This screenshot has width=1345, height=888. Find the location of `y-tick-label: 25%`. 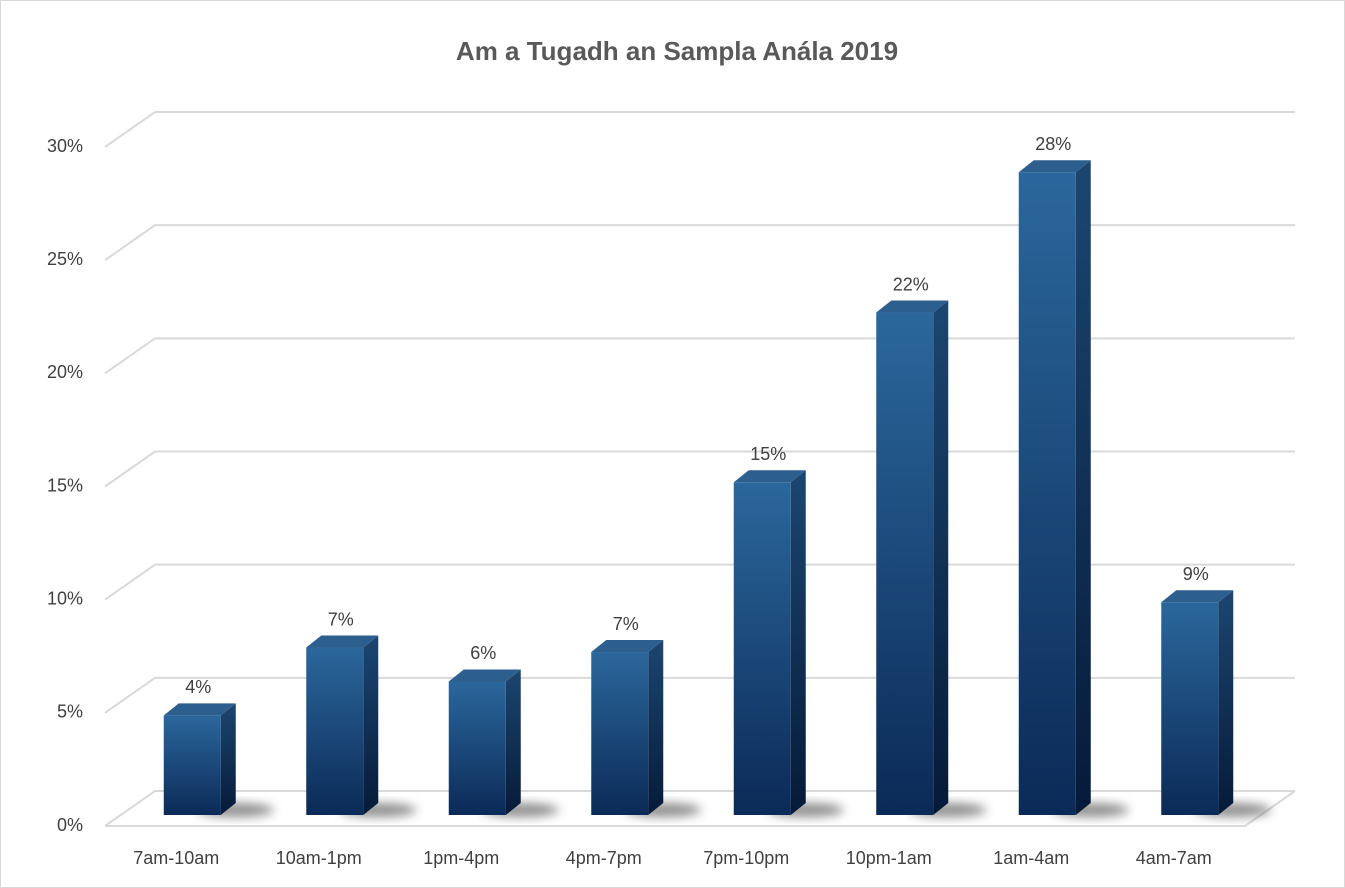

y-tick-label: 25% is located at coordinates (65, 259).